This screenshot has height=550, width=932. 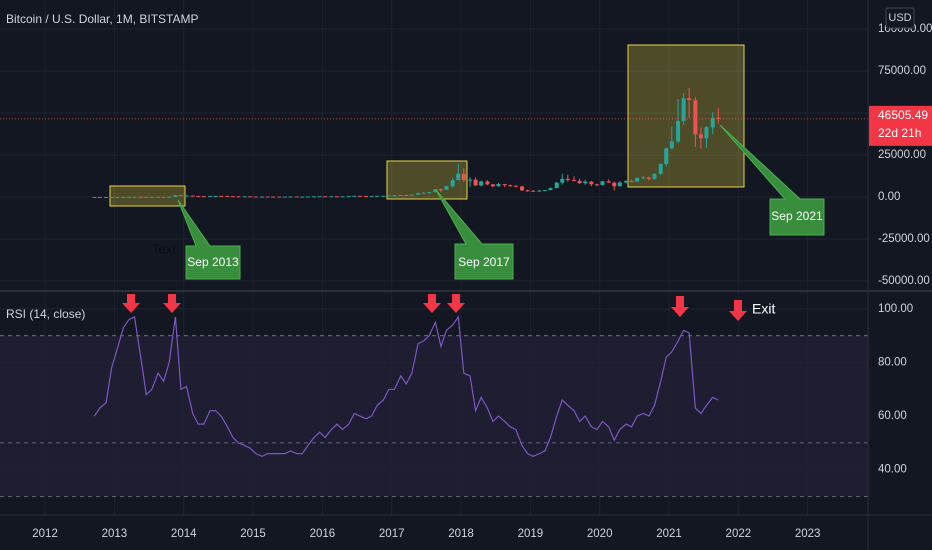 I want to click on x-tick-label: 2015, so click(x=253, y=534).